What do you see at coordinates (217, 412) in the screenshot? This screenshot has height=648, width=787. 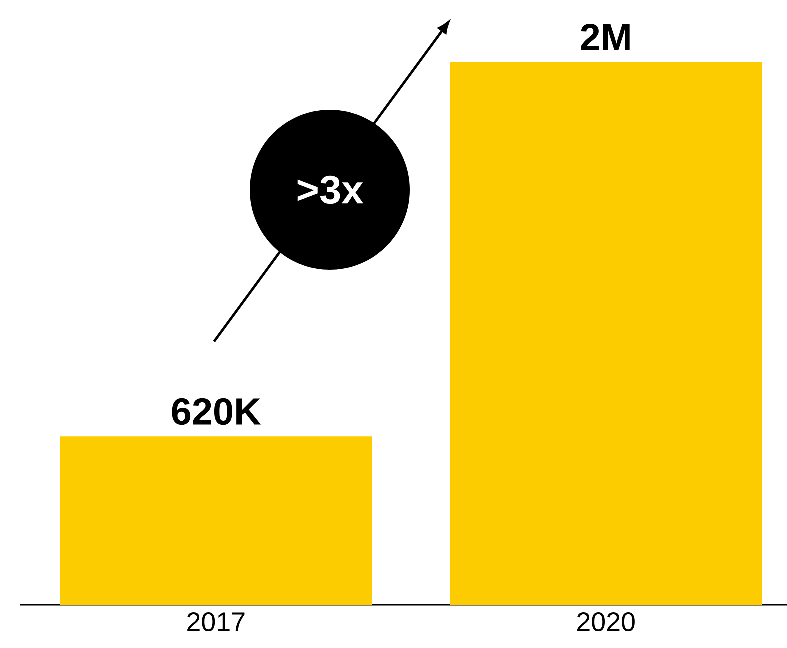 I see `data-label: 620K` at bounding box center [217, 412].